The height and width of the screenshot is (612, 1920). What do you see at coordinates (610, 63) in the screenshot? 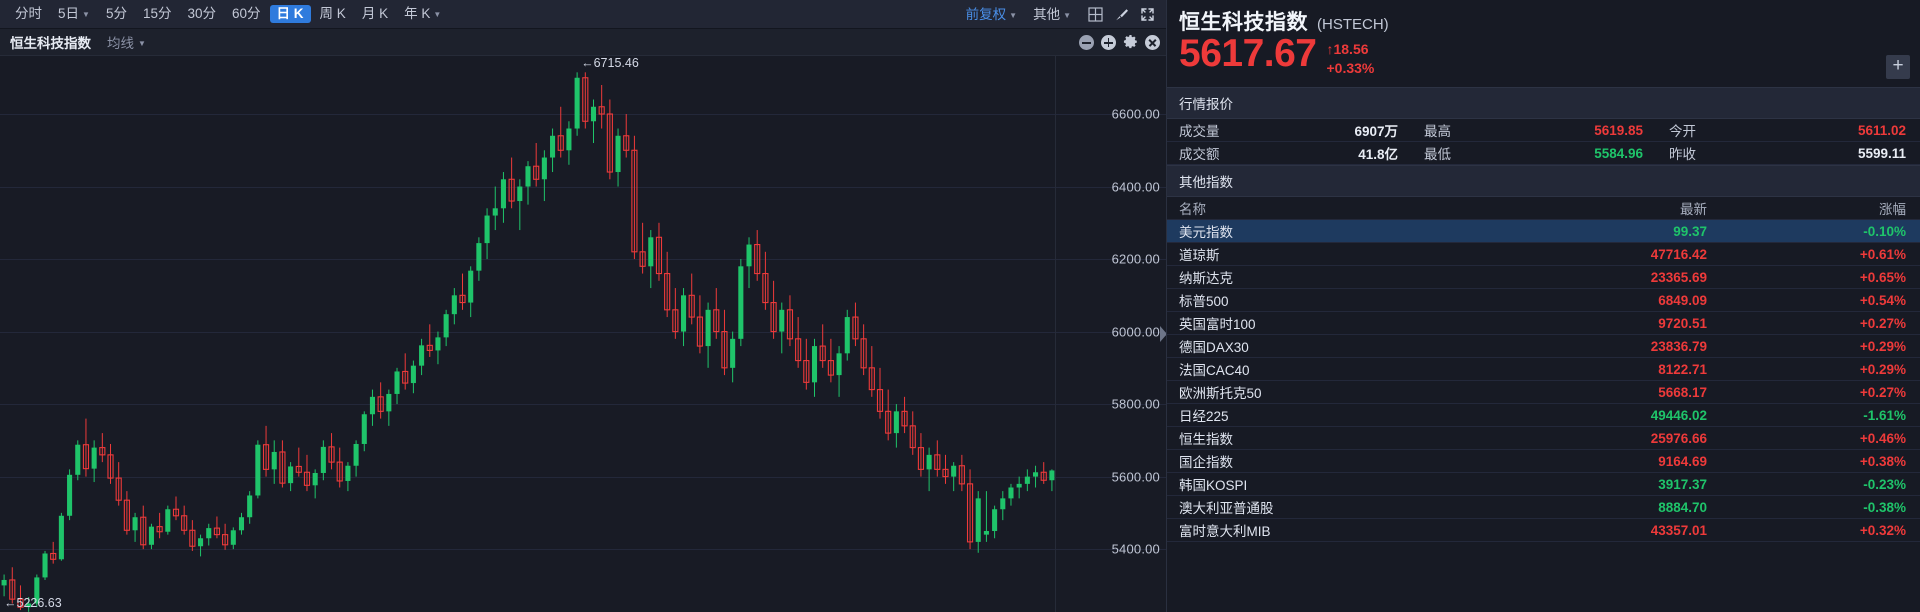
I see `chart-annotation: ←6715.46` at bounding box center [610, 63].